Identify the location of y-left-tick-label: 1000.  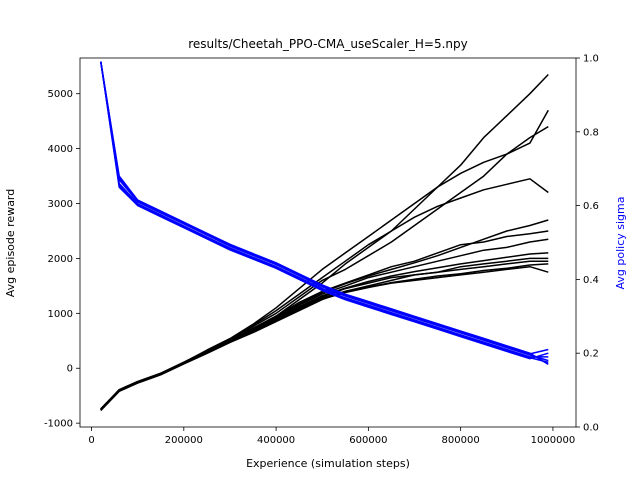
(60, 314).